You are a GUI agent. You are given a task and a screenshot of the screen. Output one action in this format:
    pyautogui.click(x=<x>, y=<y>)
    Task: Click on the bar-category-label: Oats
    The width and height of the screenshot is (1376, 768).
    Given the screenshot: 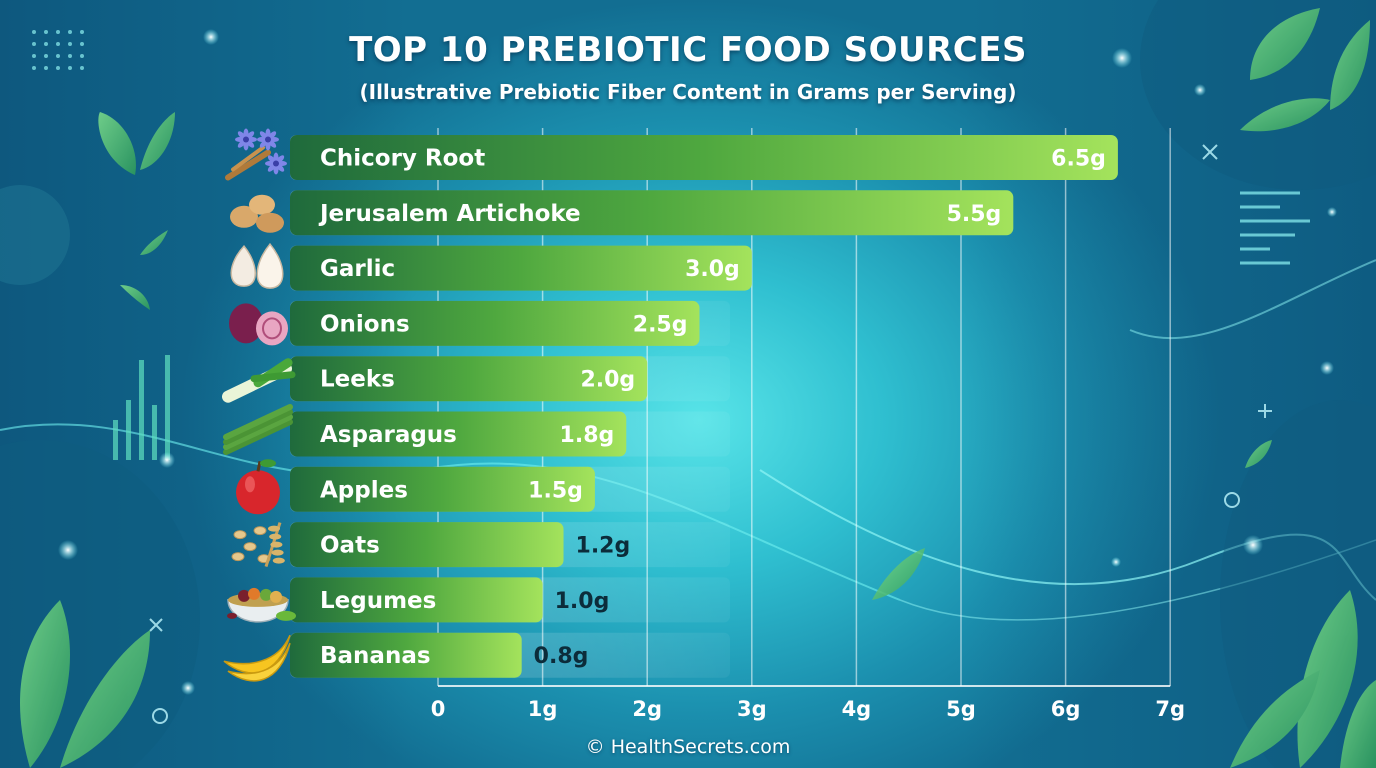 What is the action you would take?
    pyautogui.click(x=350, y=546)
    